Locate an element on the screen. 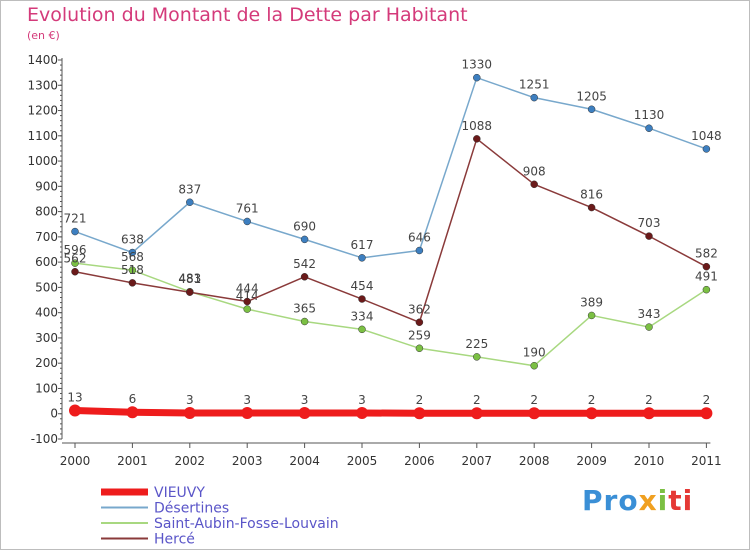  data-label: 225 is located at coordinates (476, 344).